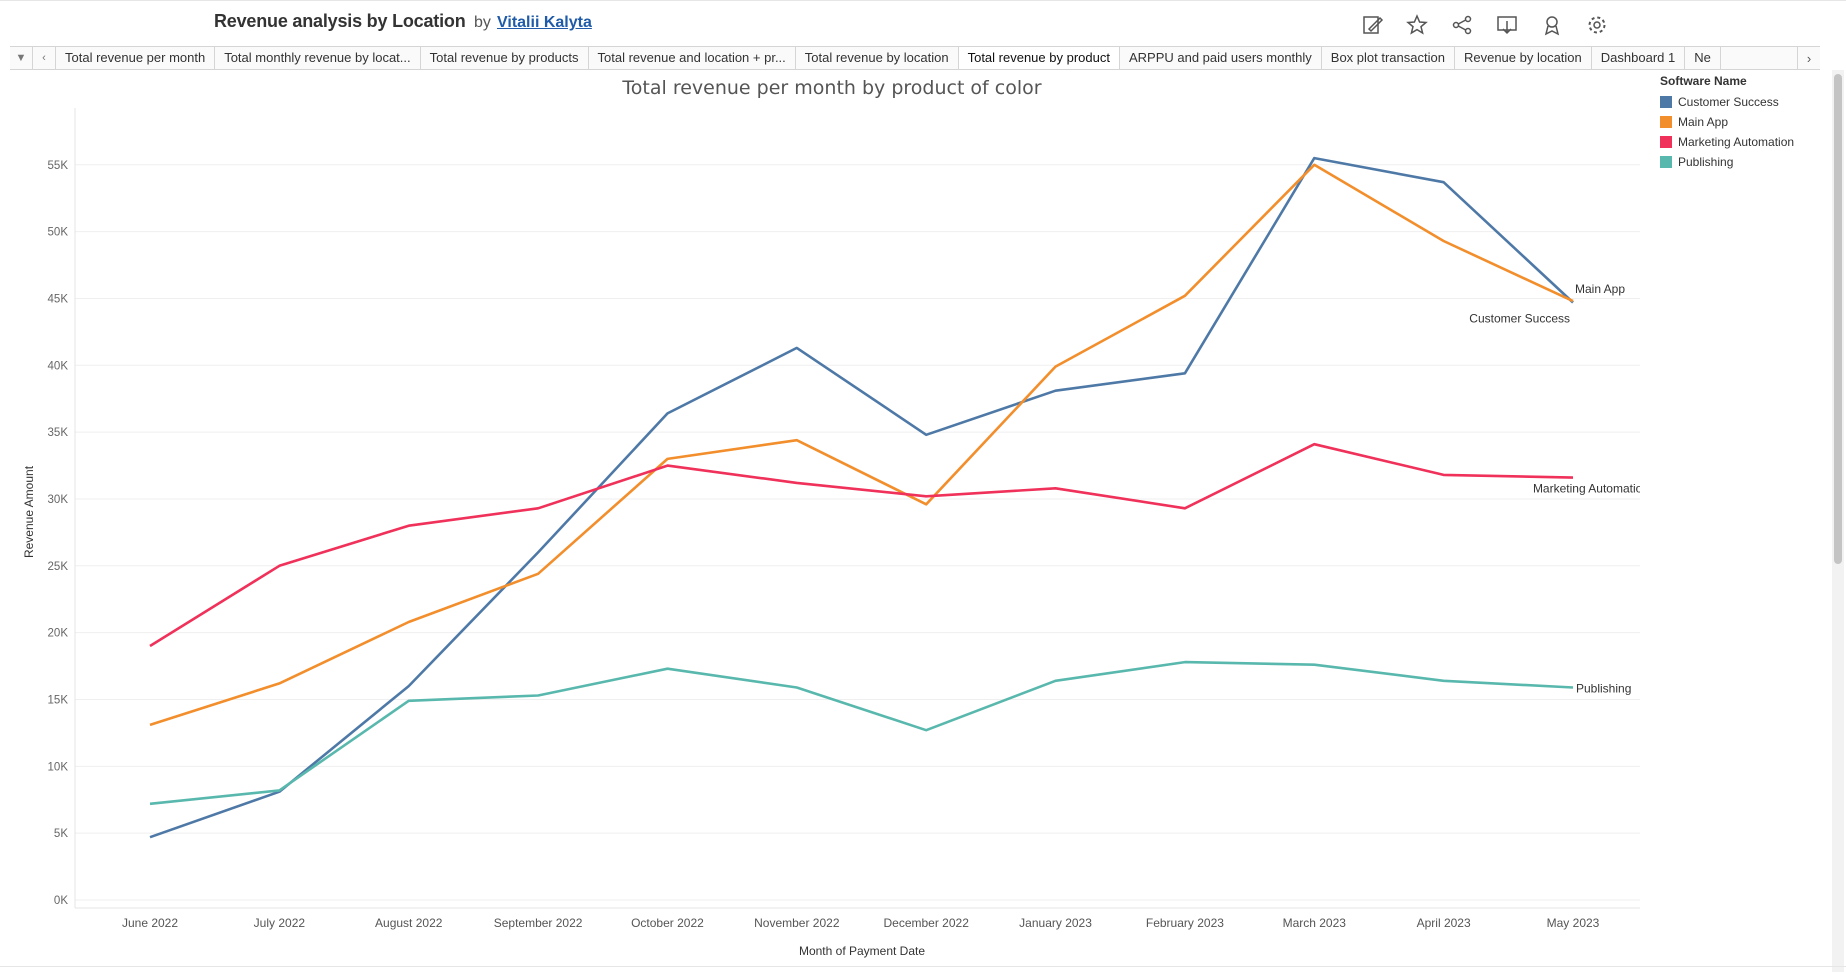 This screenshot has width=1846, height=972. I want to click on x-tick-label: January 2023, so click(1055, 923).